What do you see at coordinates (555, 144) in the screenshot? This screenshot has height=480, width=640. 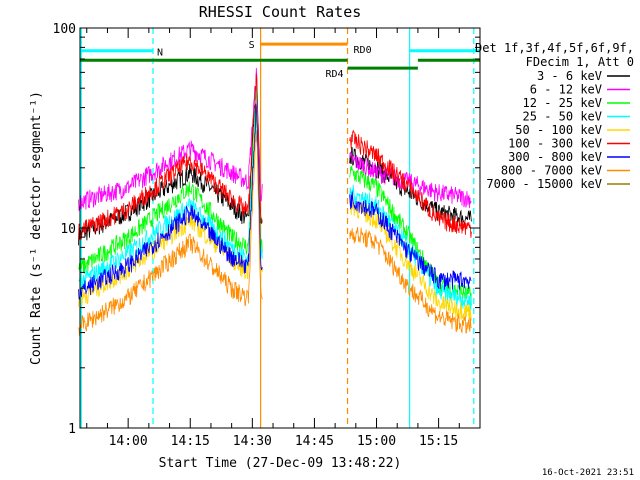 I see `legend-entry-label: 100 - 300 keV` at bounding box center [555, 144].